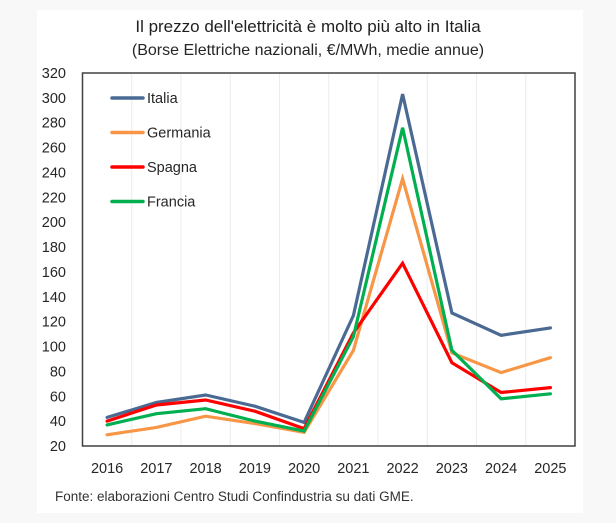 The height and width of the screenshot is (523, 616). I want to click on y-tick-label: 300, so click(54, 99).